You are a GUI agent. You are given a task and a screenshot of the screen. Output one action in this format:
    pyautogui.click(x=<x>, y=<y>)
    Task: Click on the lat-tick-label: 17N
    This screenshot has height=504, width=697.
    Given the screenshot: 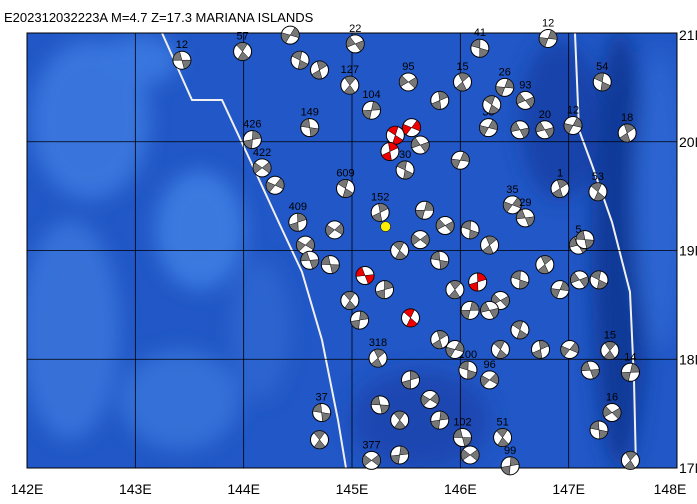 What is the action you would take?
    pyautogui.click(x=688, y=468)
    